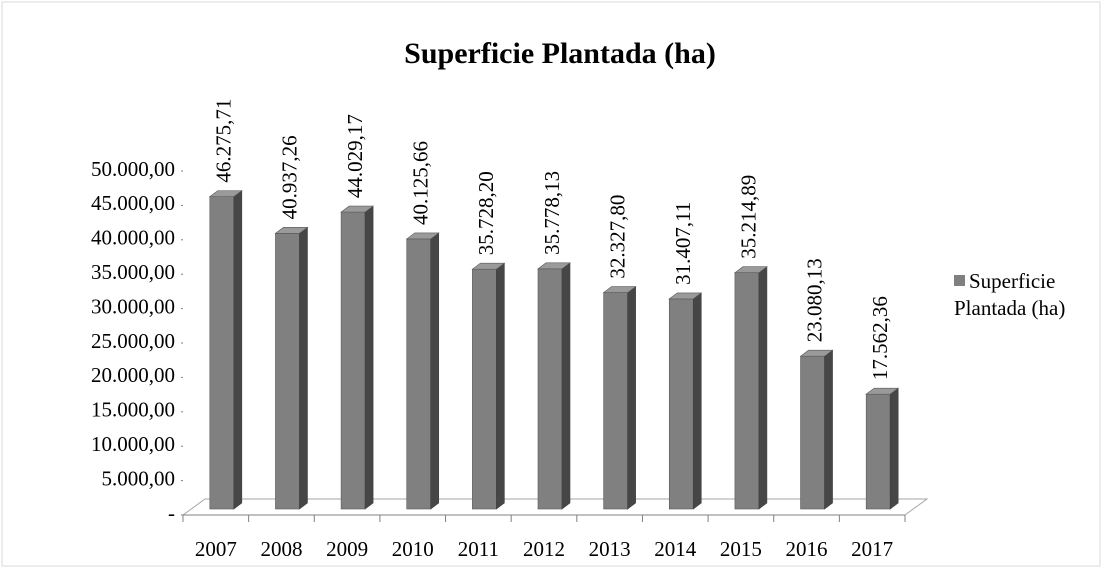 The image size is (1102, 568). What do you see at coordinates (675, 549) in the screenshot?
I see `x-tick-label: 2014` at bounding box center [675, 549].